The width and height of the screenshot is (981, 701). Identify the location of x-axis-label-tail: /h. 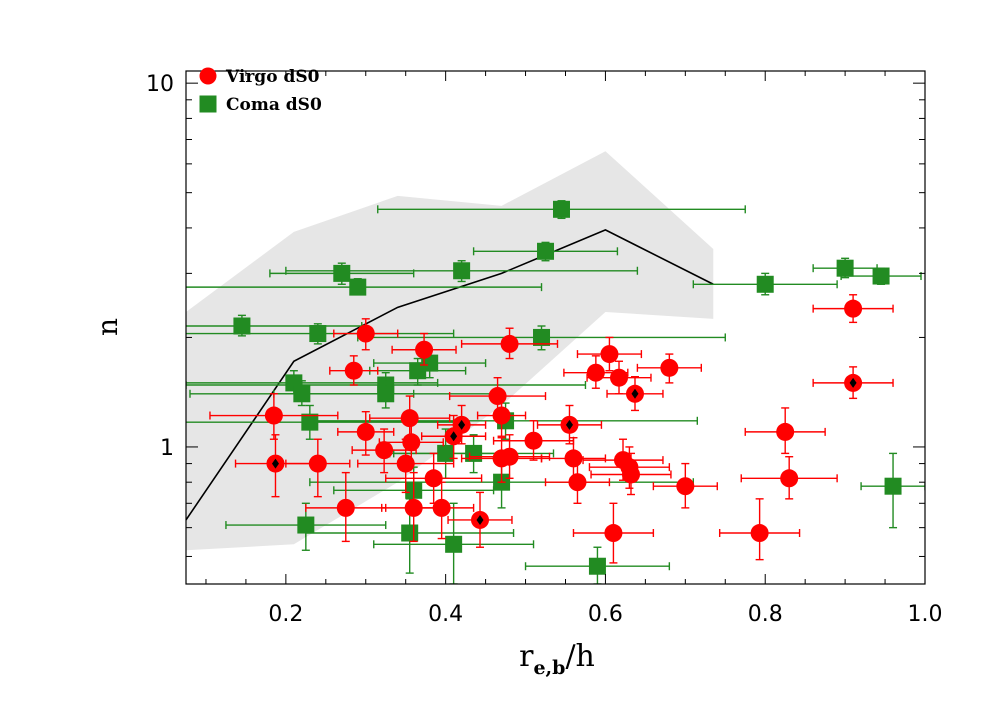
(579, 656).